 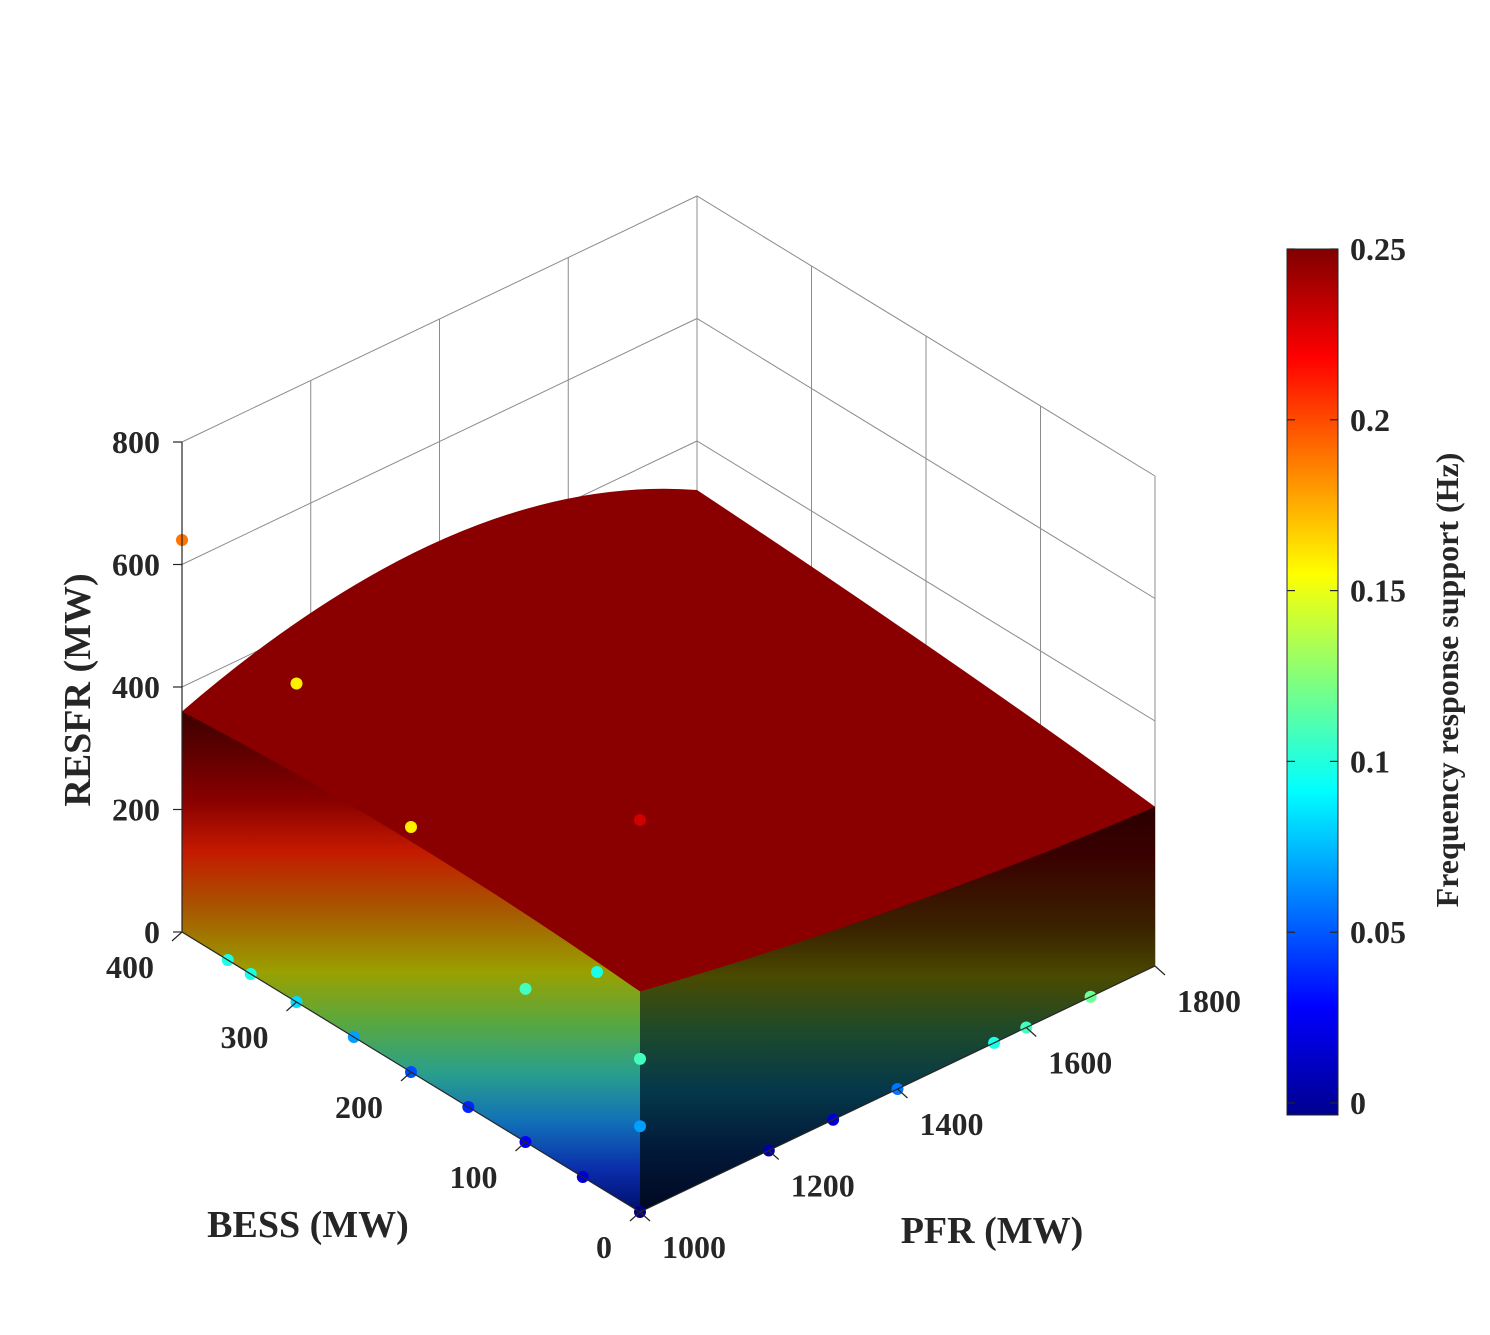 What do you see at coordinates (136, 442) in the screenshot?
I see `z-tick-label: 800` at bounding box center [136, 442].